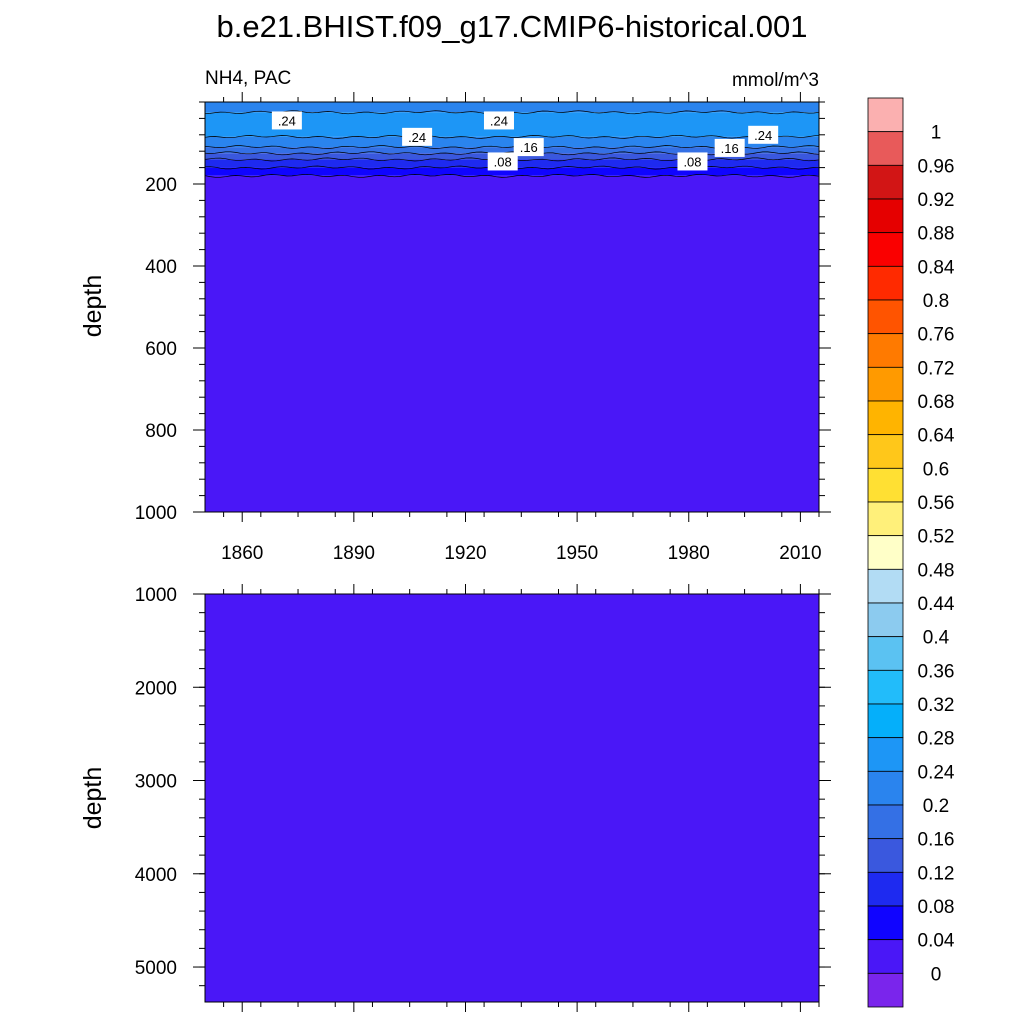  What do you see at coordinates (936, 840) in the screenshot?
I see `colorbar-label: 0.16` at bounding box center [936, 840].